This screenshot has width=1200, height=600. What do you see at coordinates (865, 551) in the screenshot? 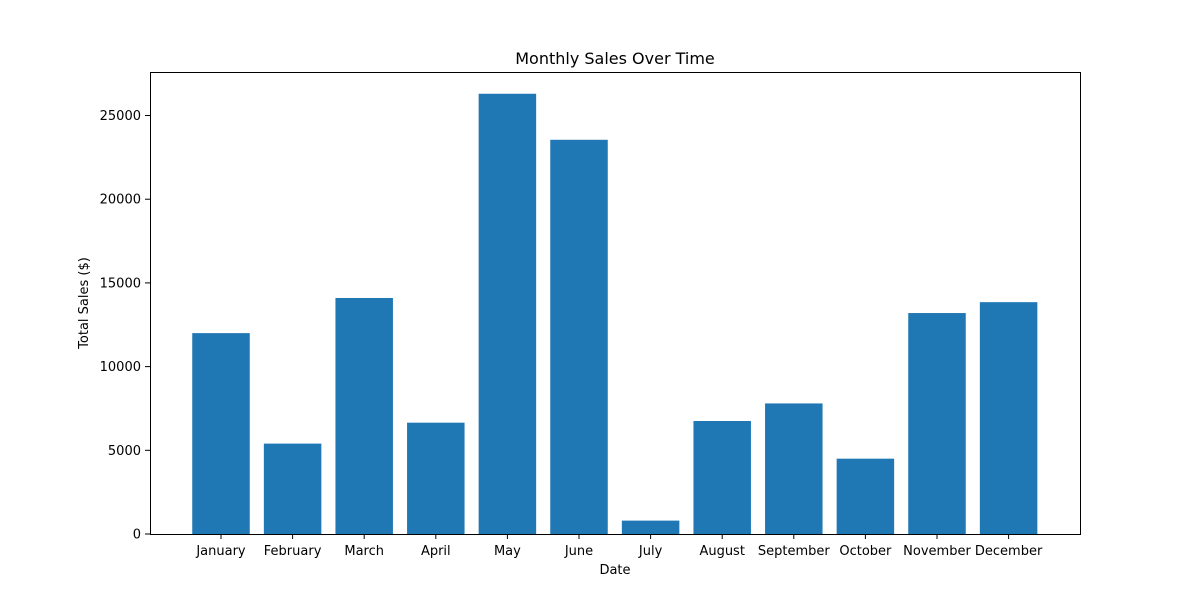
I see `x-tick-label: October` at bounding box center [865, 551].